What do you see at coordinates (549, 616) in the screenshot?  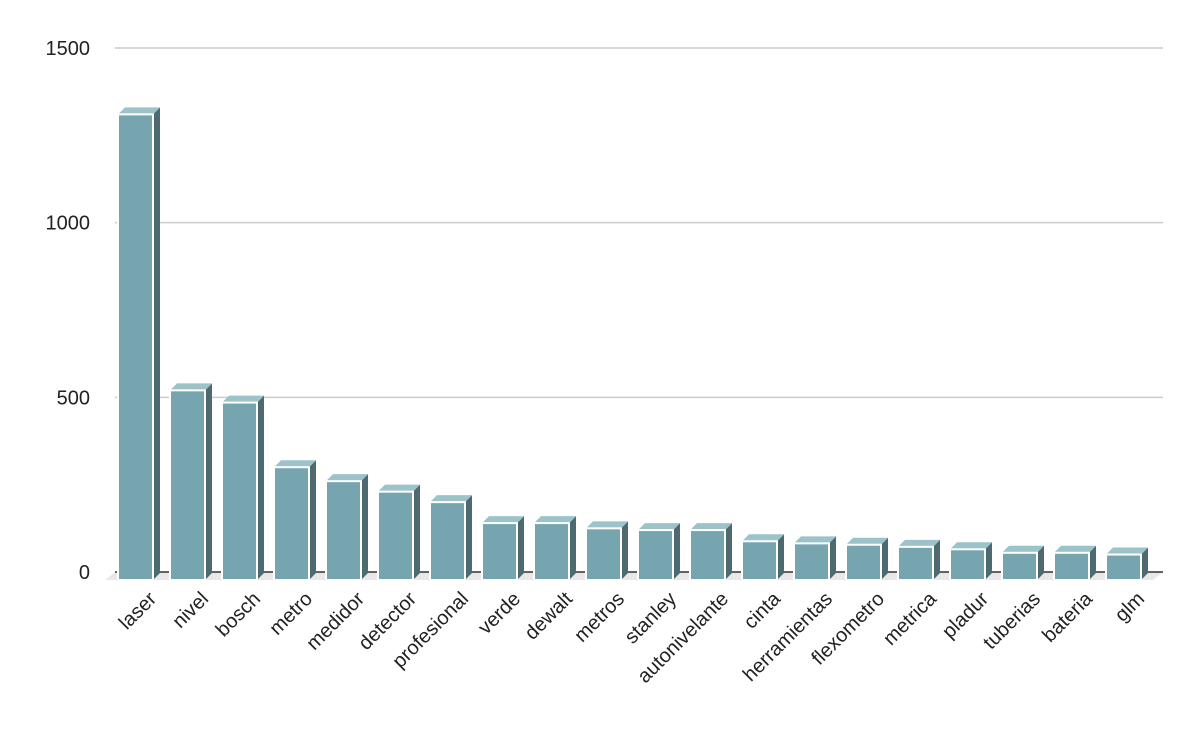 I see `x-tick-label: dewalt` at bounding box center [549, 616].